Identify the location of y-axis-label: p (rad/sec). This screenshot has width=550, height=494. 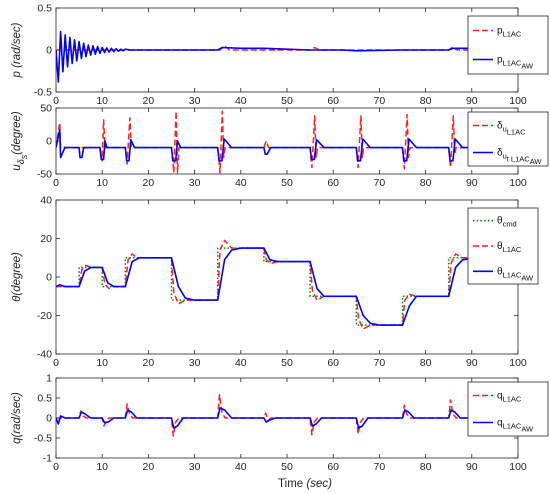
(17, 50).